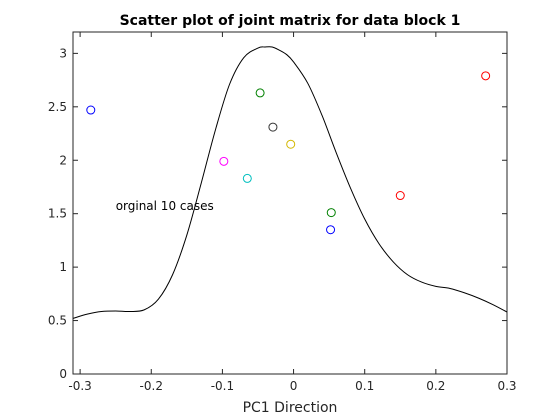 The image size is (560, 420). Describe the element at coordinates (290, 408) in the screenshot. I see `x-axis-label: PC1 Direction` at that location.